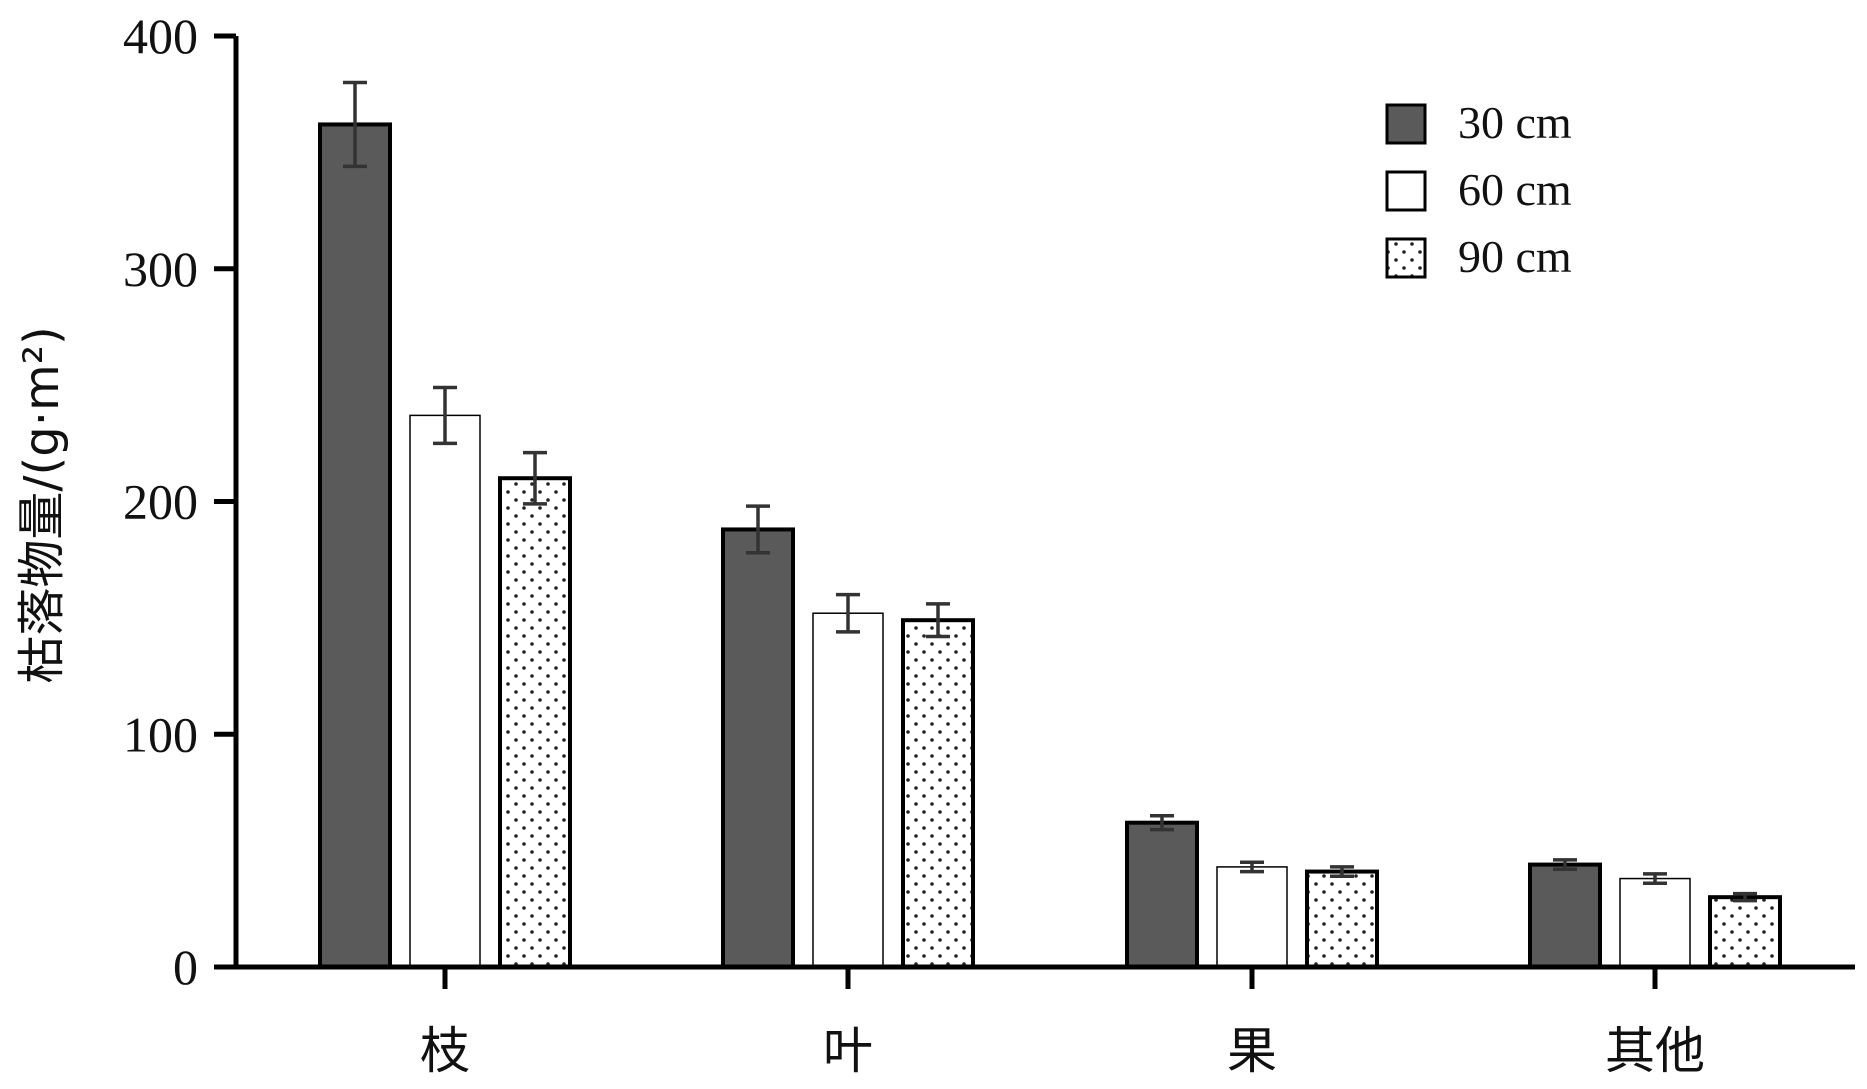 The image size is (1867, 1089). I want to click on legend-label: 60 cm, so click(1515, 189).